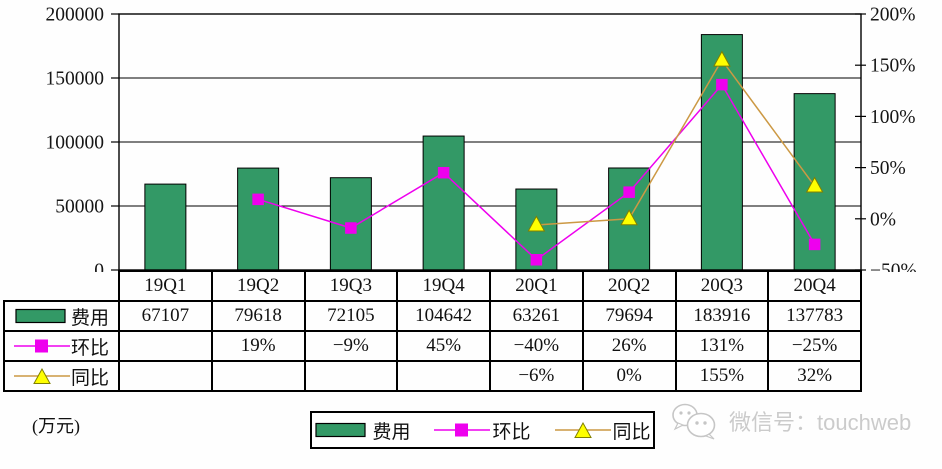 Image resolution: width=942 pixels, height=469 pixels. I want to click on table-cell: −9%, so click(351, 346).